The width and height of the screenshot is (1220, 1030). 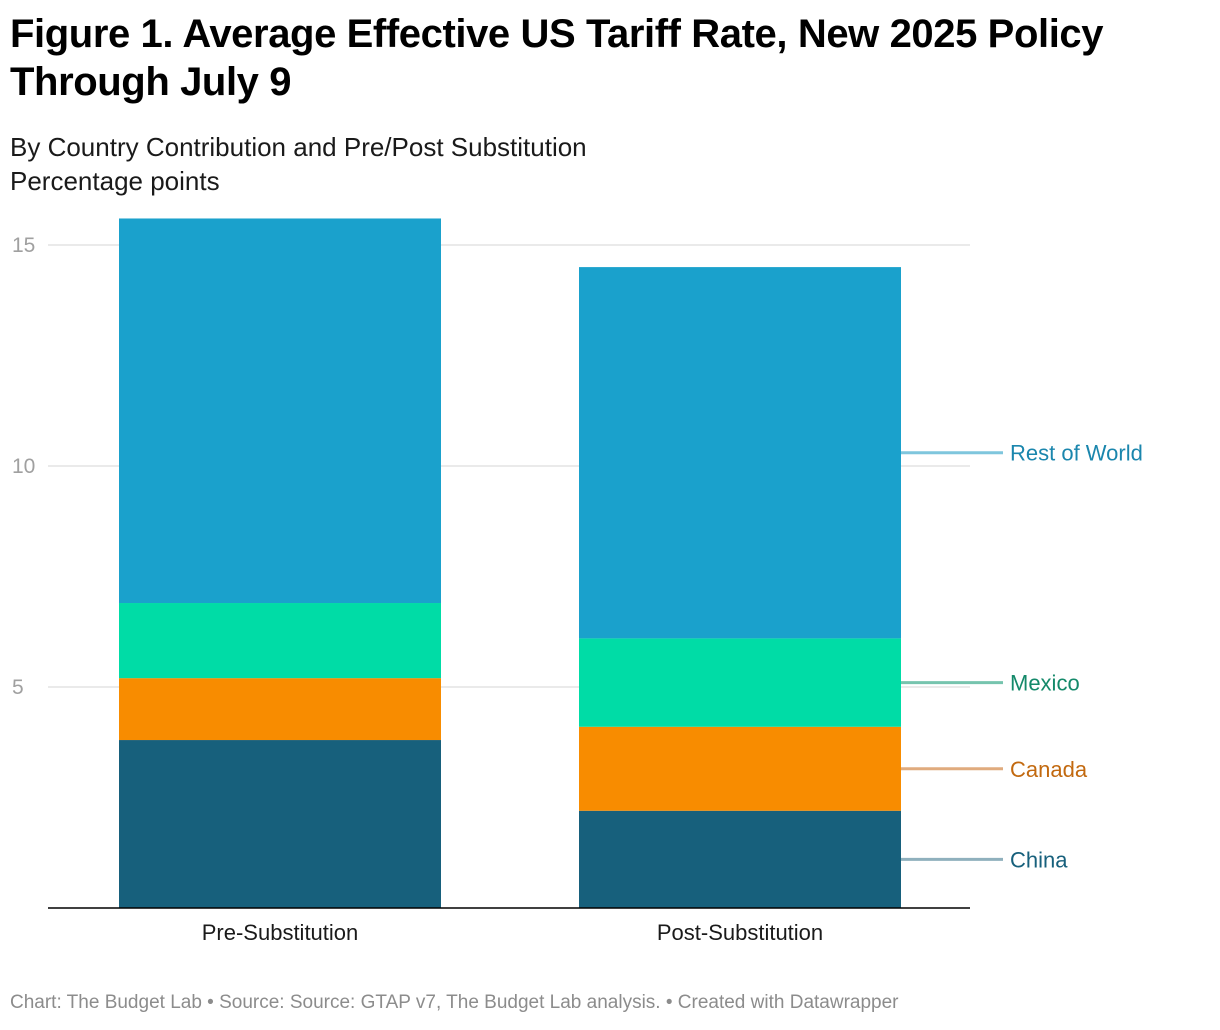 I want to click on y-tick-label-5: 5, so click(x=18, y=687).